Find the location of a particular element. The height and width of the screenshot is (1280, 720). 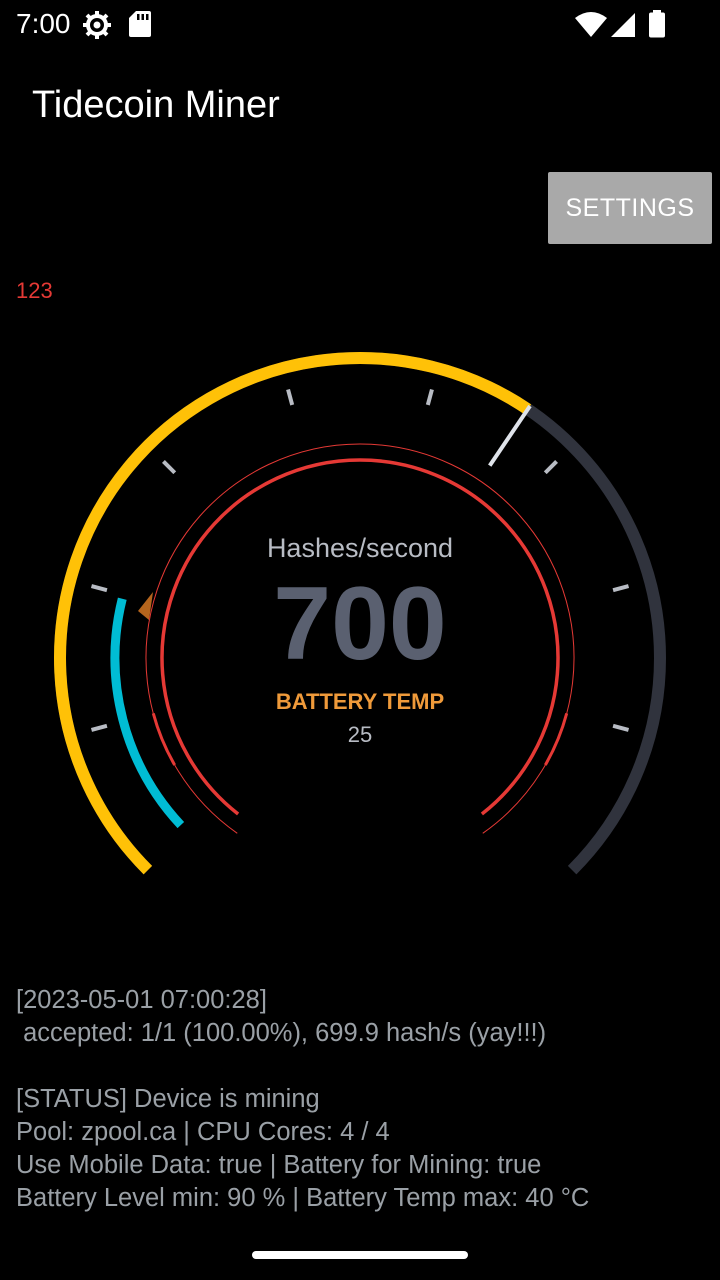

status-time: 7:00 is located at coordinates (43, 23).